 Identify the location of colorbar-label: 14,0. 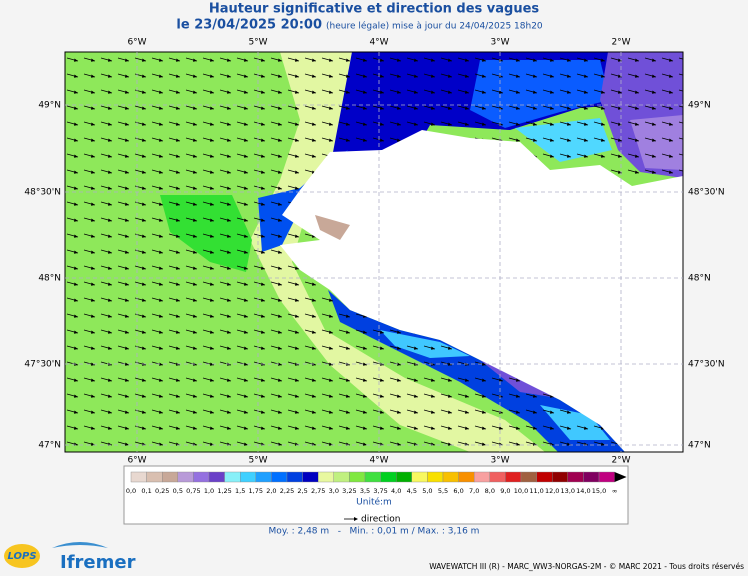
(583, 491).